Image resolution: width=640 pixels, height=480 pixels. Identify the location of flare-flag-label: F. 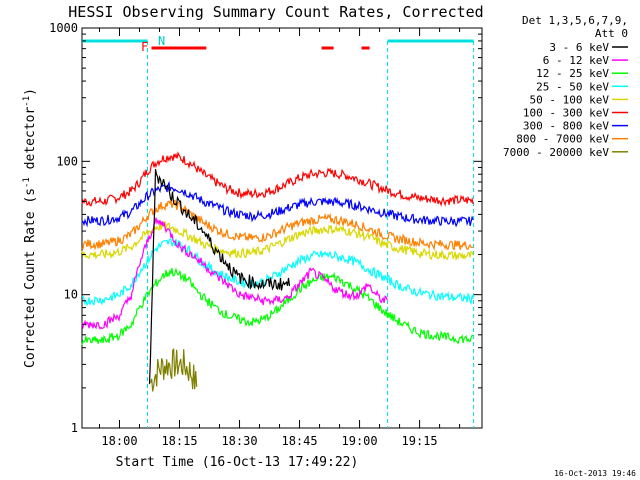
(144, 47).